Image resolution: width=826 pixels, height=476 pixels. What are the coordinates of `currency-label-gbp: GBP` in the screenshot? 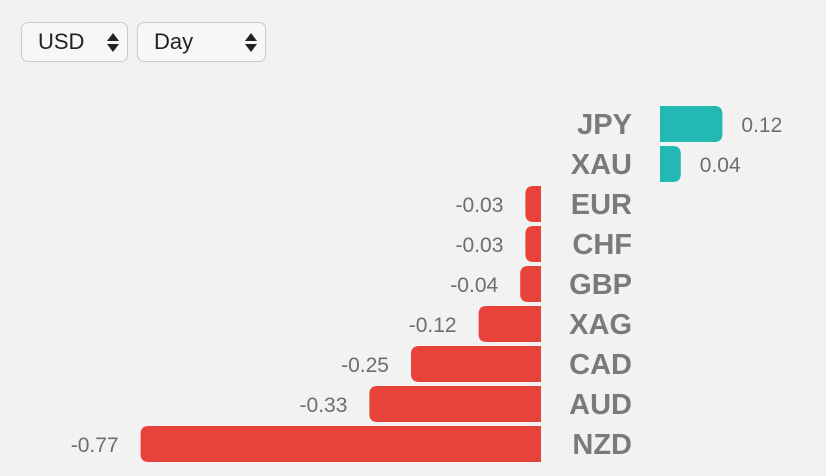 It's located at (600, 285).